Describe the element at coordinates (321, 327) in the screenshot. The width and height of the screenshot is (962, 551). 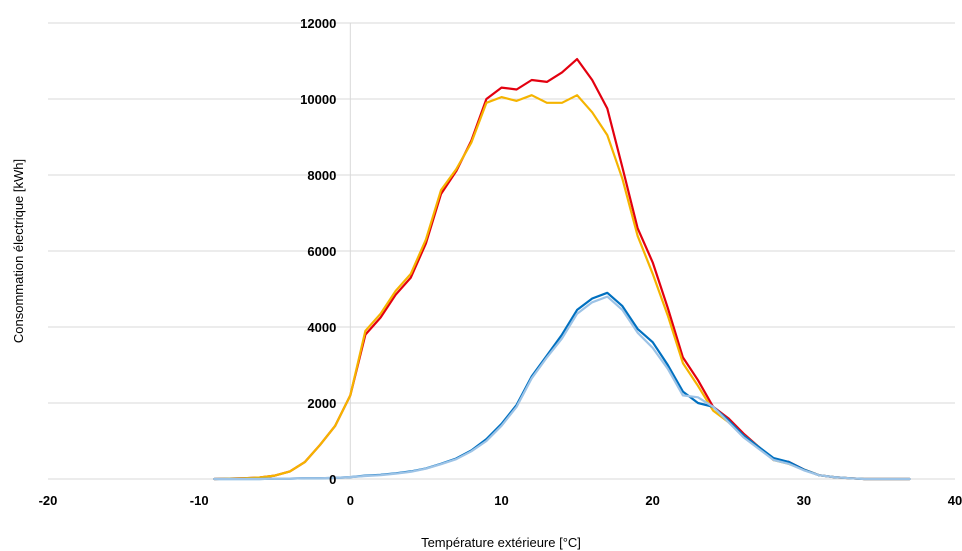
I see `y-tick-label: 4000` at that location.